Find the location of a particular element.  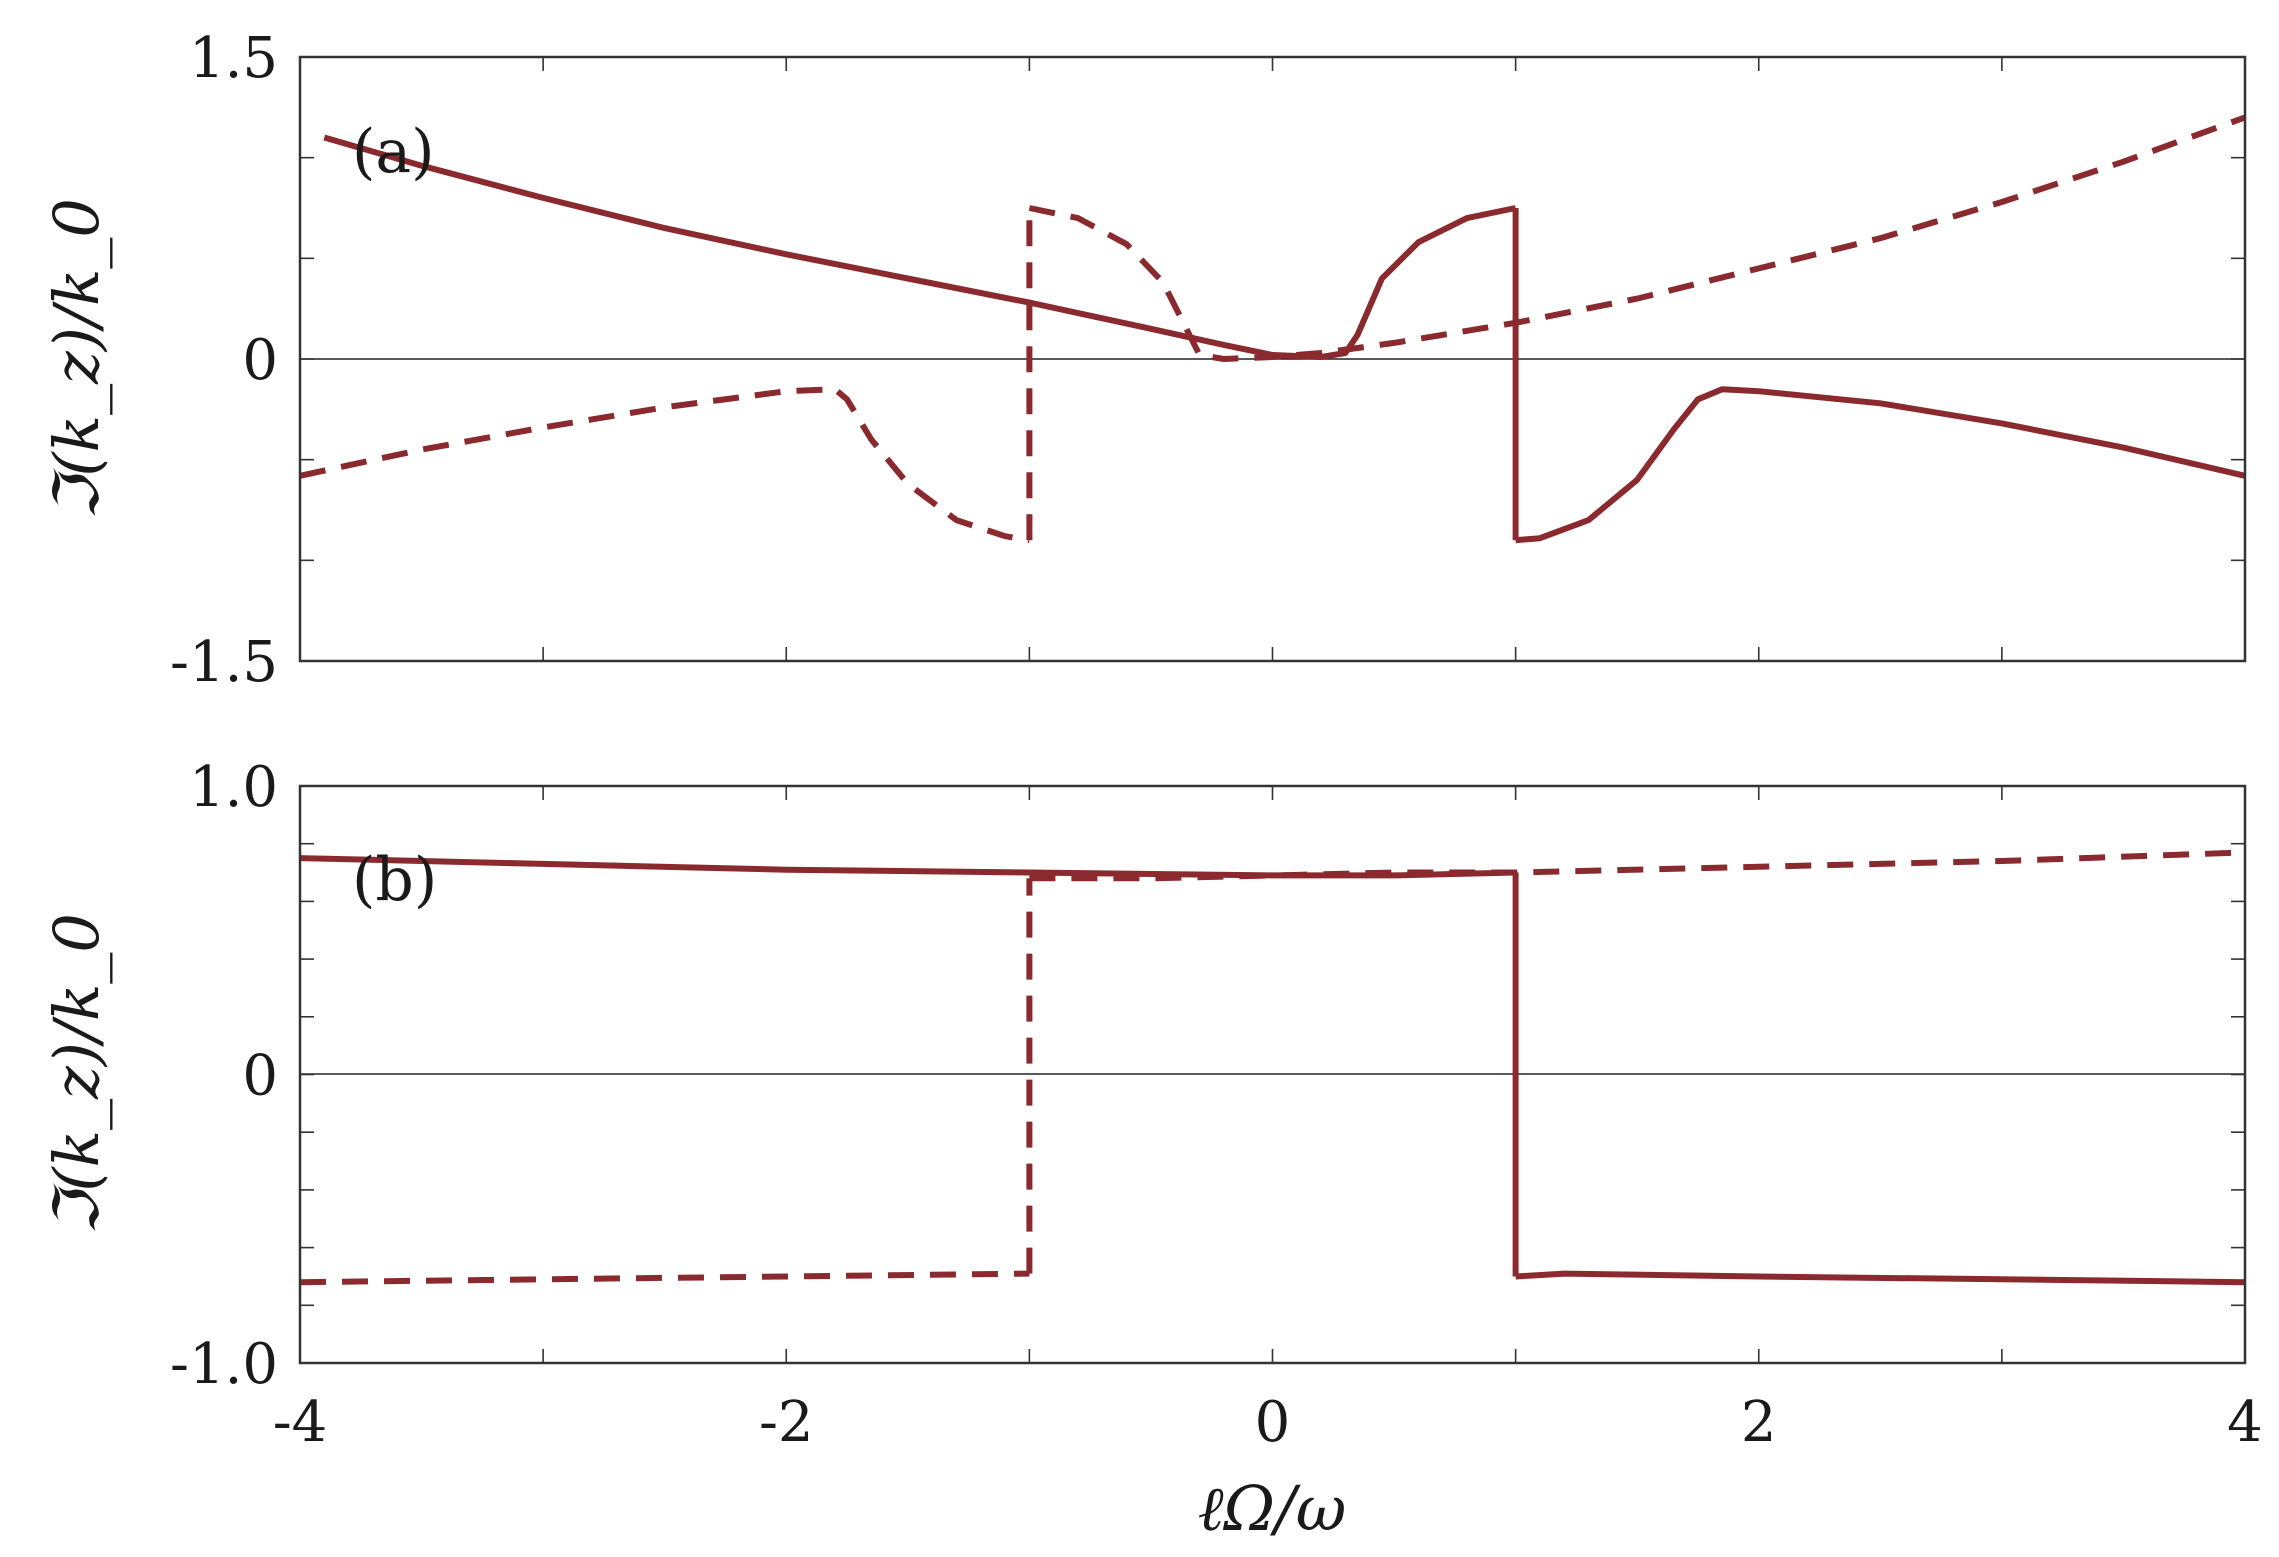

panel-a-tick-labels: -1.5 0 1.5 is located at coordinates (224, 360).